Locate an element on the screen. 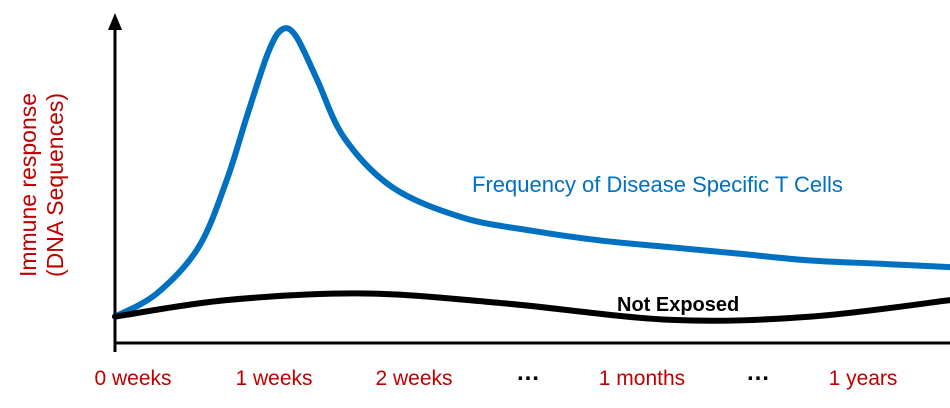  not-exposed-curve is located at coordinates (531, 307).